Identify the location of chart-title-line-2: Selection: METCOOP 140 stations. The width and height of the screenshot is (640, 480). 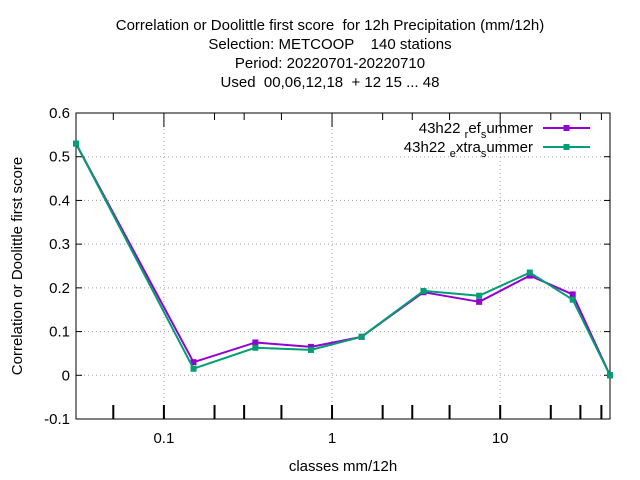
(330, 44).